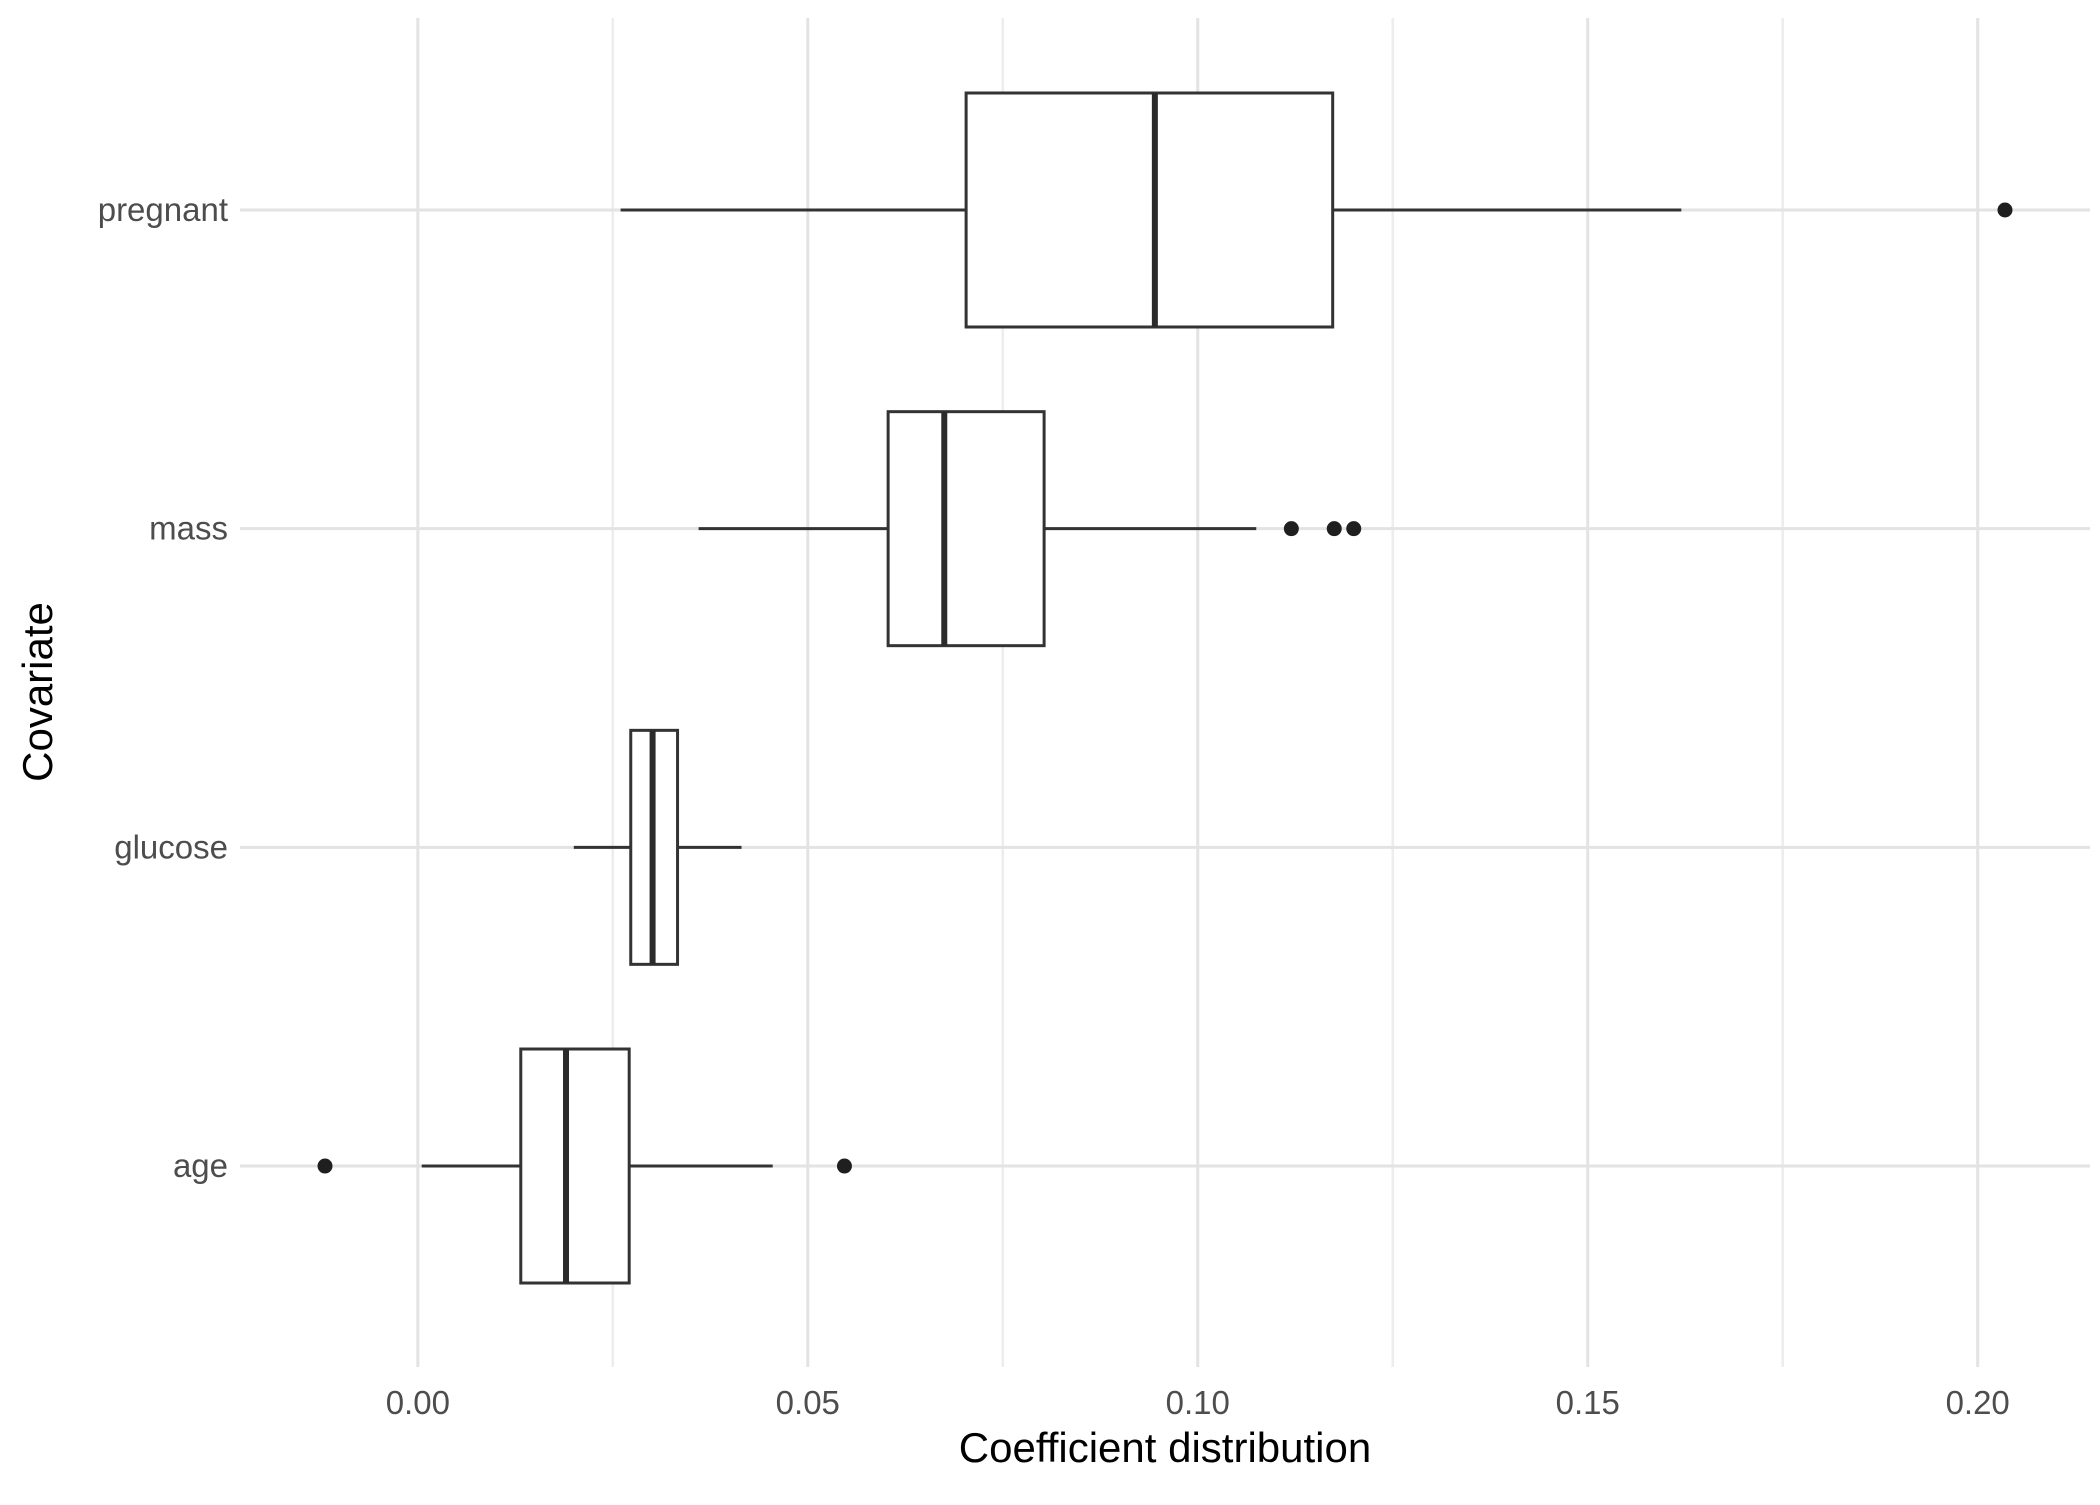 This screenshot has width=2100, height=1505. Describe the element at coordinates (657, 847) in the screenshot. I see `boxplot-glucose` at that location.